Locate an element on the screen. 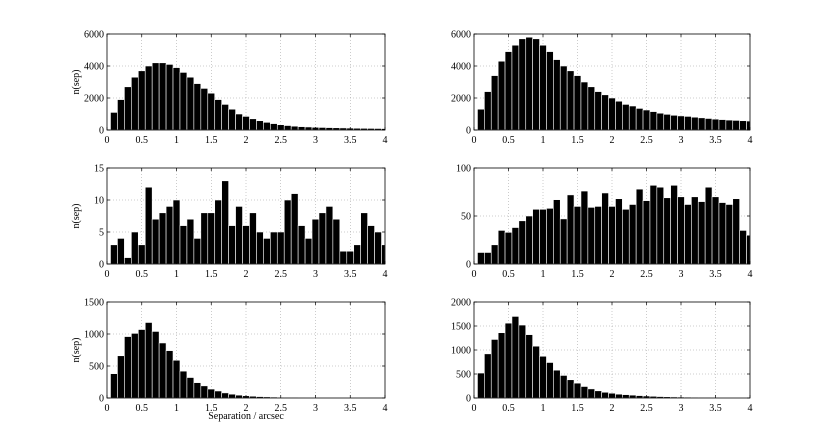  y-tick-label: 500 is located at coordinates (463, 375).